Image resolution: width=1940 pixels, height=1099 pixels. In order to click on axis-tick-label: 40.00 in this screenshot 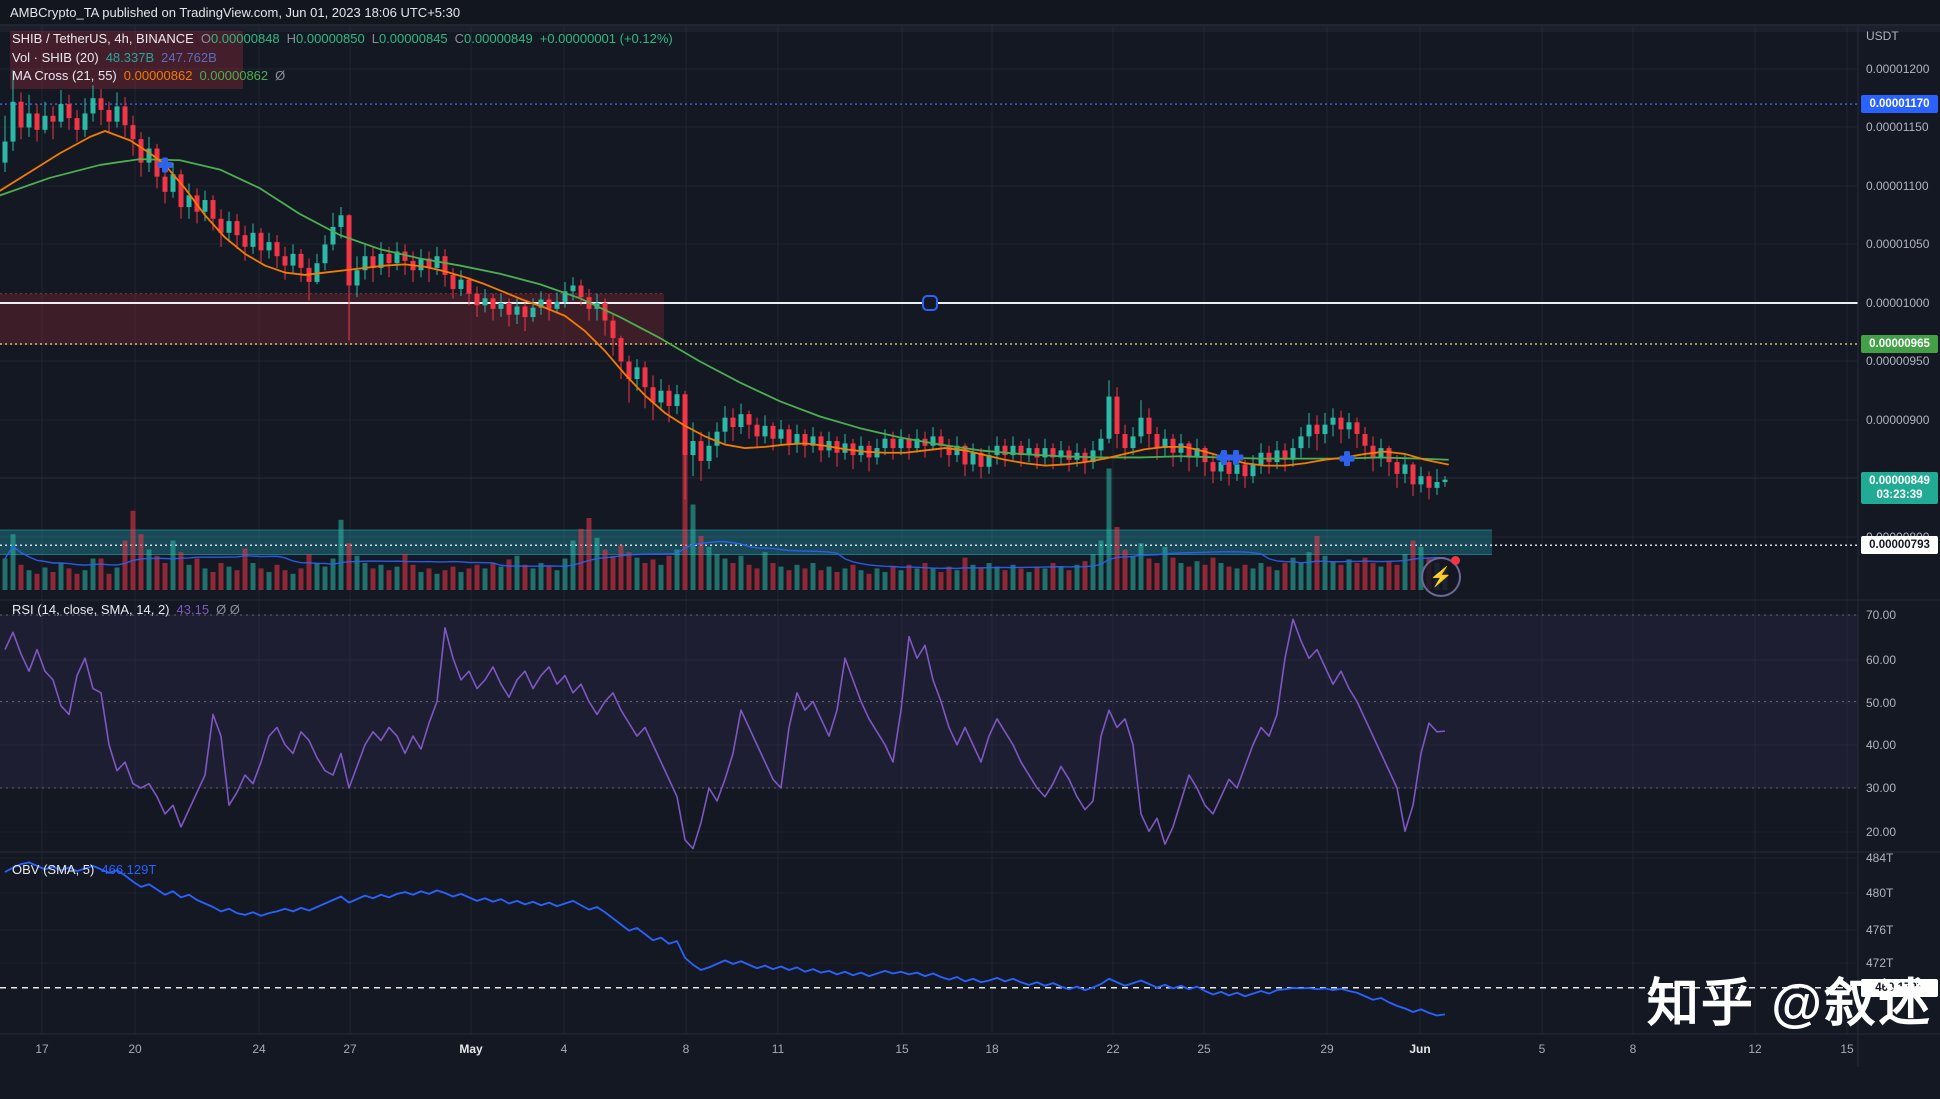, I will do `click(1881, 745)`.